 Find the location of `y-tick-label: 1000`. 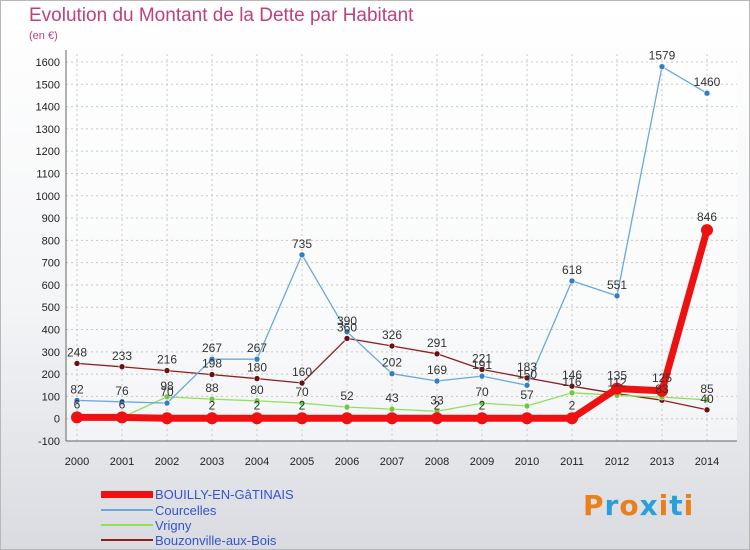

y-tick-label: 1000 is located at coordinates (48, 197).